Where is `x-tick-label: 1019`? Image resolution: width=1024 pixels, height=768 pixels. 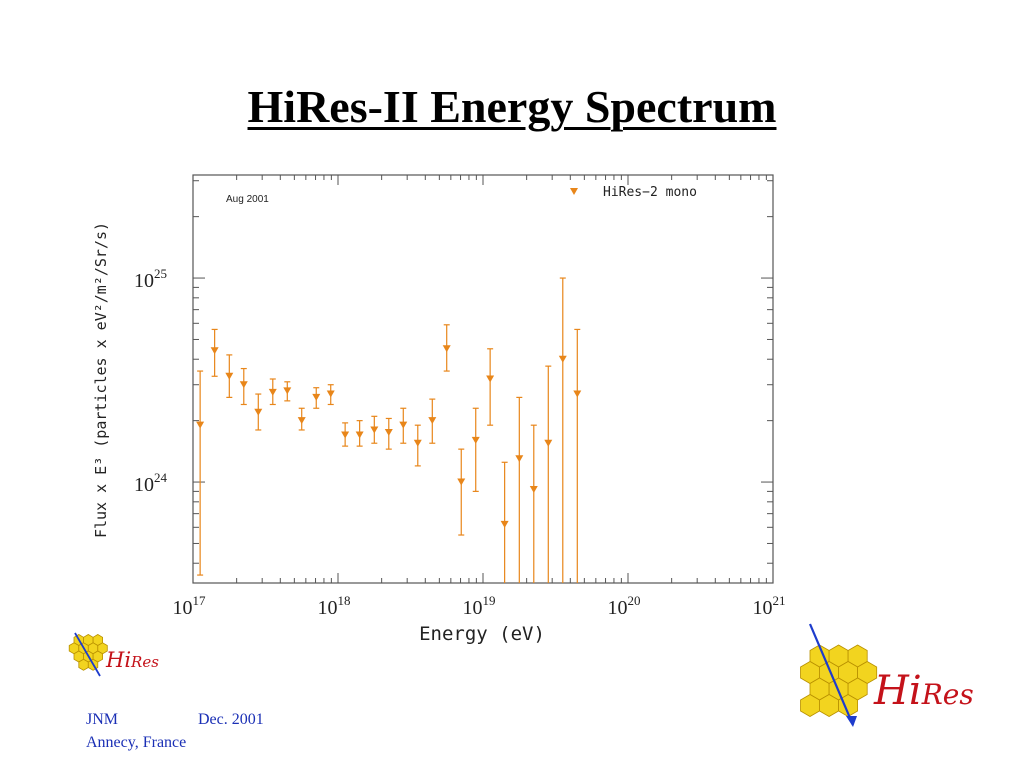 x-tick-label: 1019 is located at coordinates (479, 606).